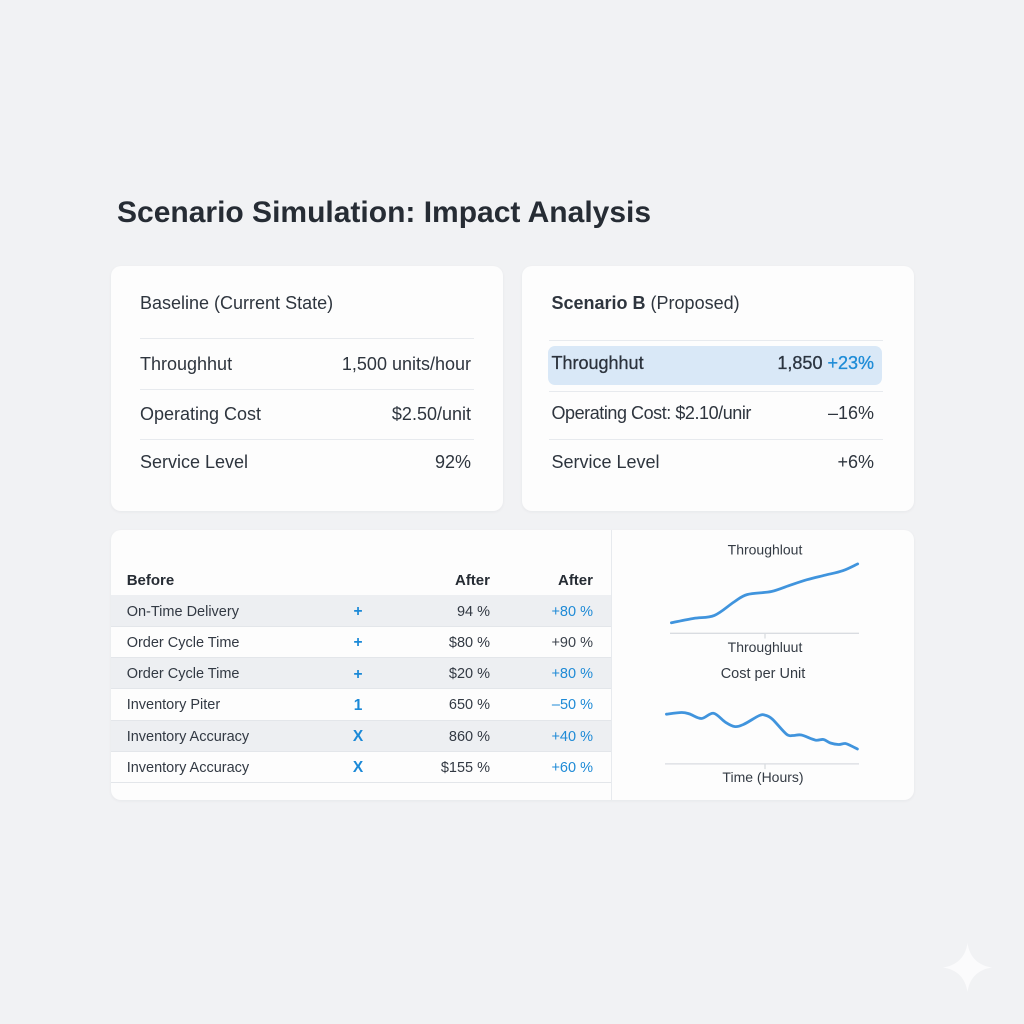 Image resolution: width=1024 pixels, height=1024 pixels. I want to click on svg-text: Throughluut, so click(764, 647).